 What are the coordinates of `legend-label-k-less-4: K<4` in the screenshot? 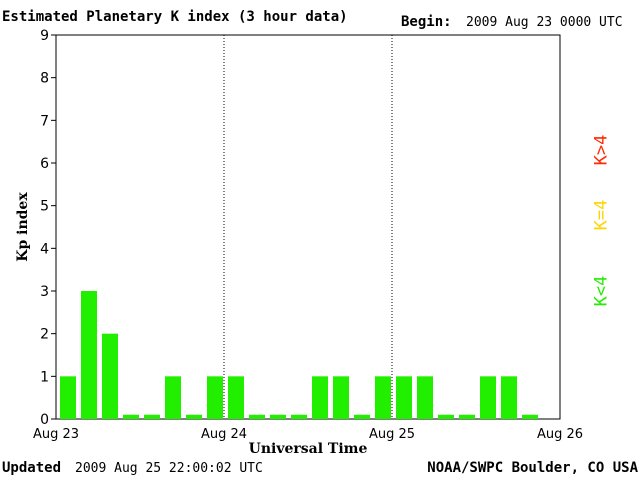 It's located at (601, 291).